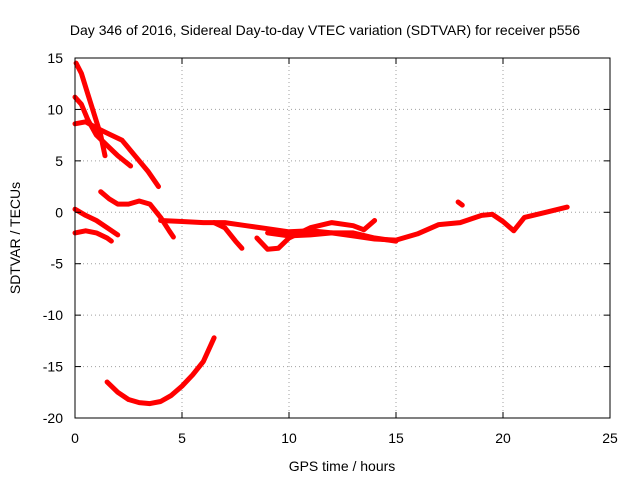  Describe the element at coordinates (137, 214) in the screenshot. I see `series-arc4` at that location.